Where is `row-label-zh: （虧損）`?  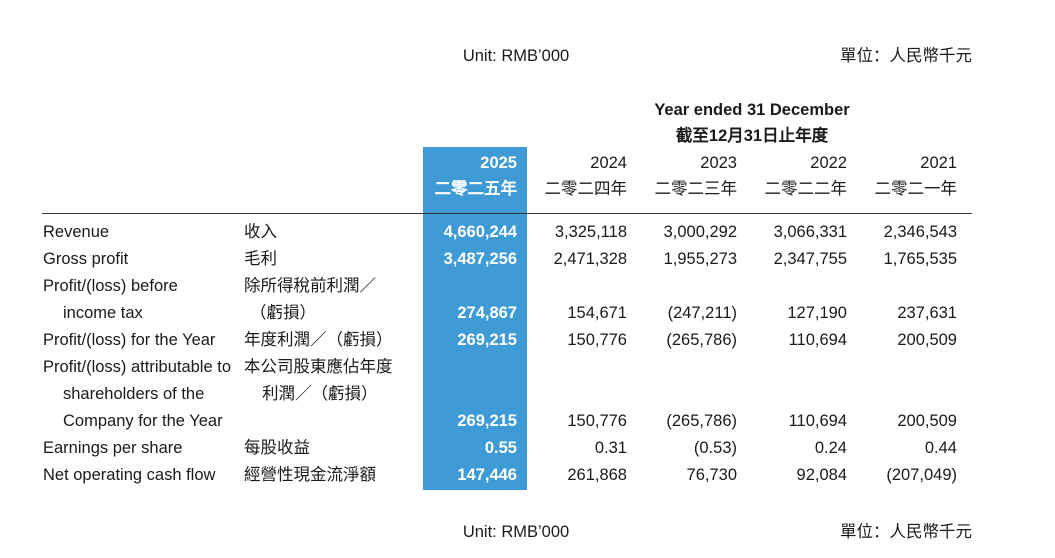 row-label-zh: （虧損） is located at coordinates (283, 313).